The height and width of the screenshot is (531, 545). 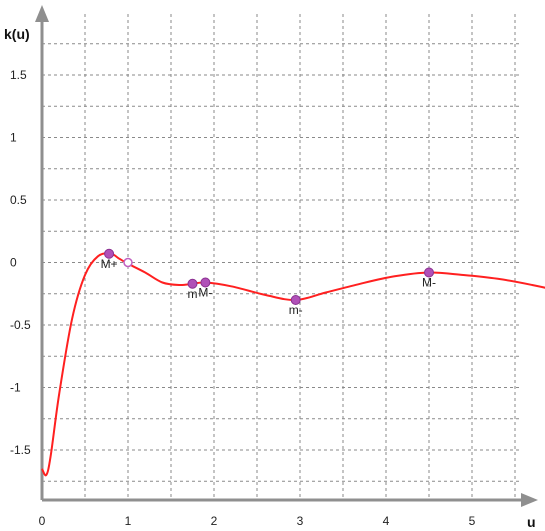 I want to click on zero-crossing-point, so click(x=128, y=262).